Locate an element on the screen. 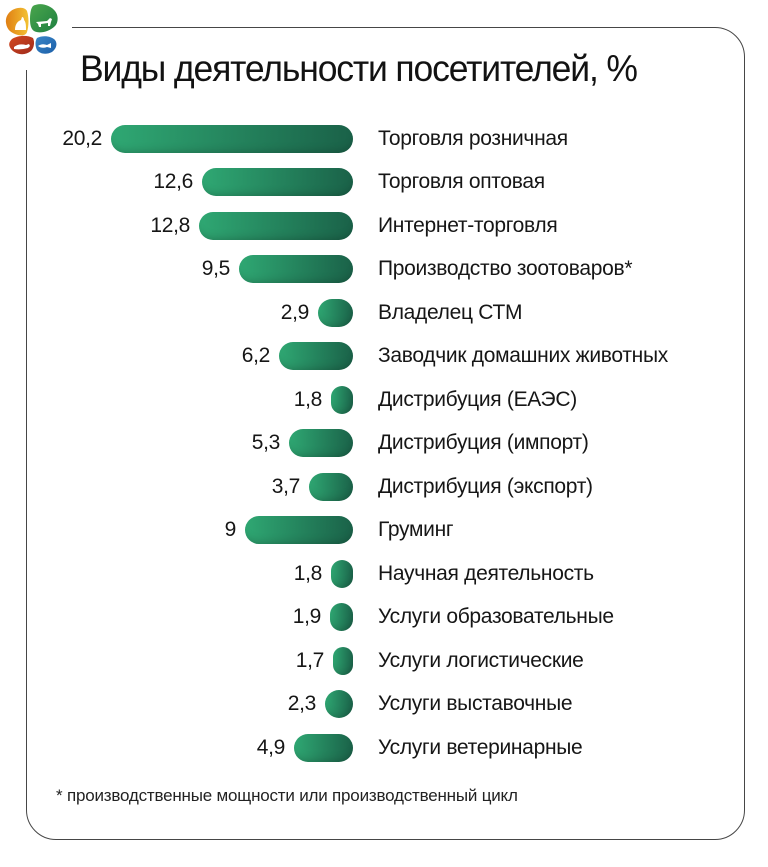 This screenshot has width=768, height=867. bar-value-label: 6,2 is located at coordinates (256, 356).